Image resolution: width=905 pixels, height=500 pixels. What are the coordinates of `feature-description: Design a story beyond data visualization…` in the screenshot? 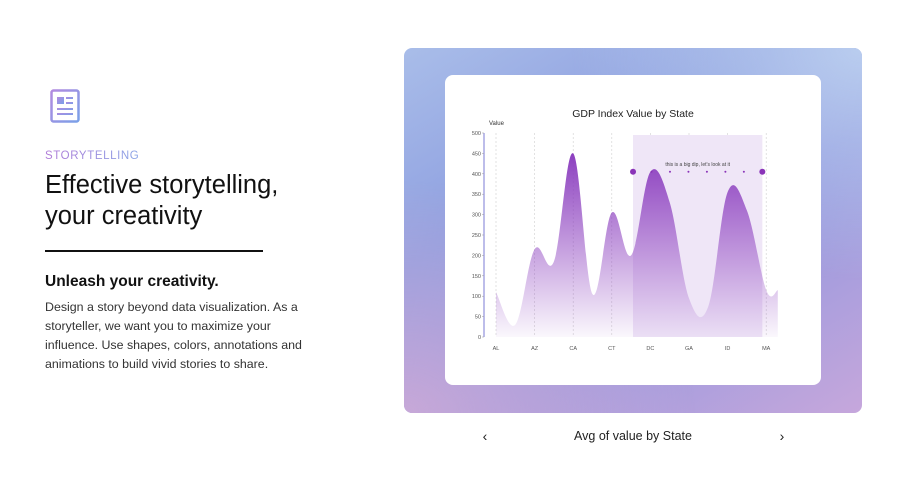 It's located at (173, 335).